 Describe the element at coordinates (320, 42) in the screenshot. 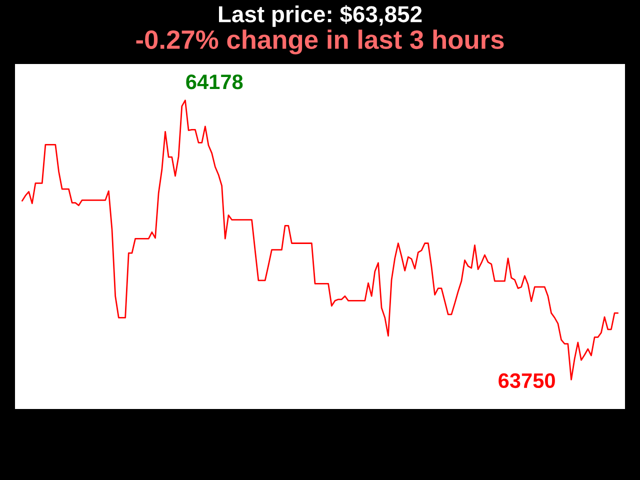

I see `chart-subtitle: -0.27% change in last 3 hours` at that location.